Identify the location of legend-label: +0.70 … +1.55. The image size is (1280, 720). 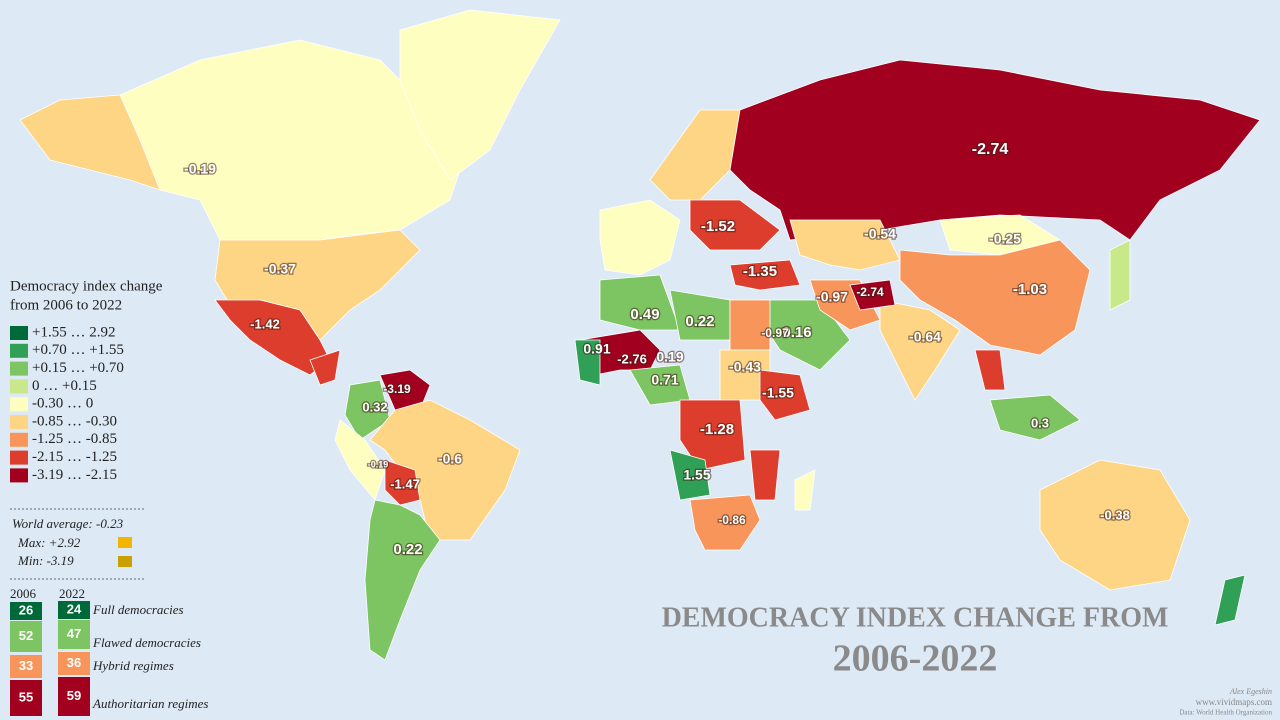
(78, 350).